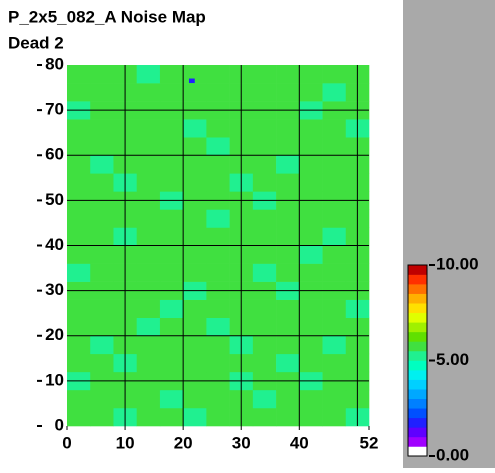 The image size is (495, 473). Describe the element at coordinates (191, 81) in the screenshot. I see `dead-pixel` at that location.